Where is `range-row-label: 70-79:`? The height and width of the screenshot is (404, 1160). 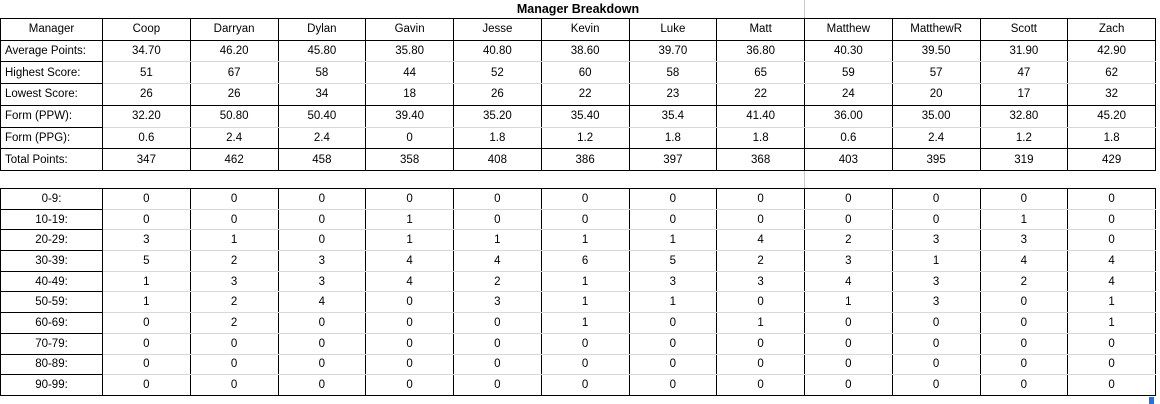
range-row-label: 70-79: is located at coordinates (51, 344).